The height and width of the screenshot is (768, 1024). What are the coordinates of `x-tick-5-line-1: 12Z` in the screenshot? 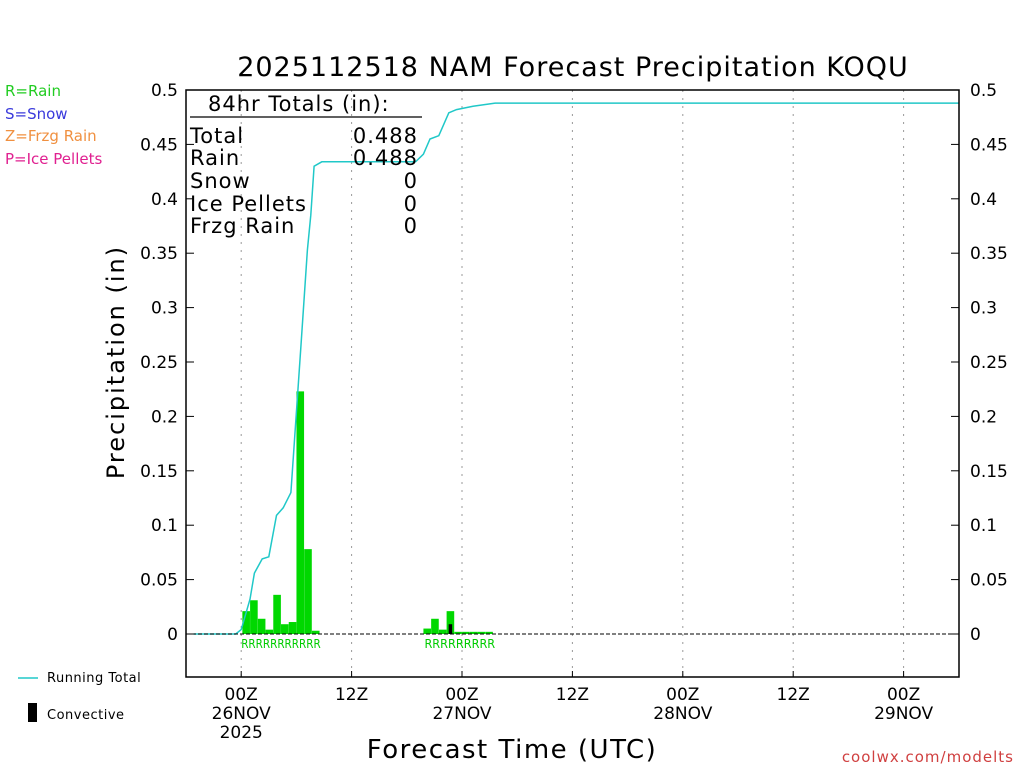 It's located at (793, 695).